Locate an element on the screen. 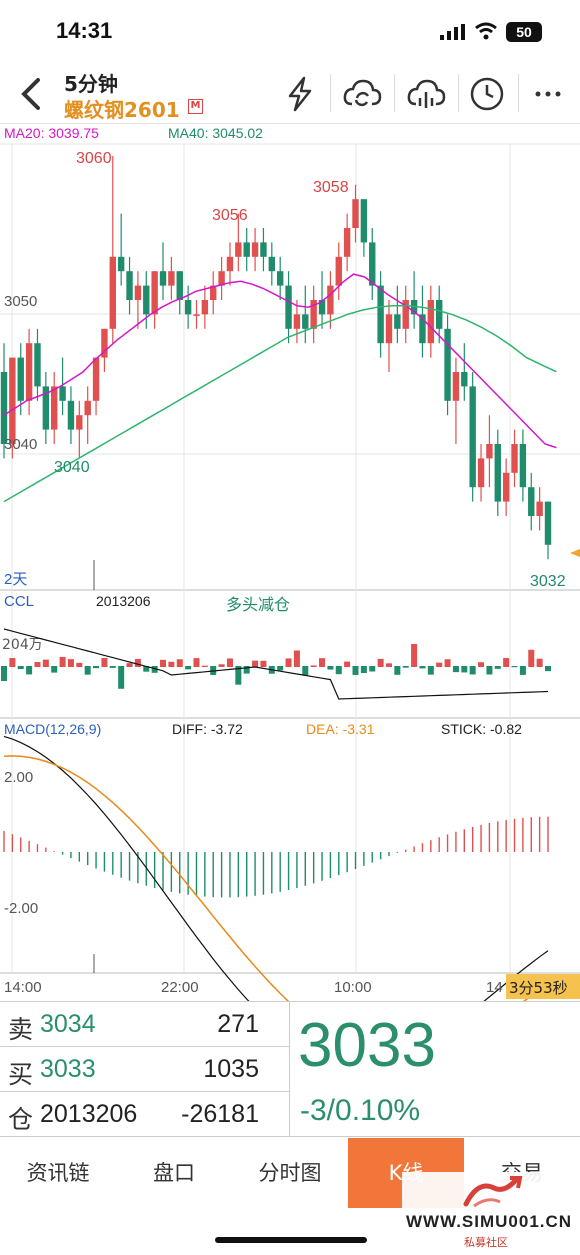 This screenshot has height=1255, width=580. sell-volume: 271 is located at coordinates (238, 1024).